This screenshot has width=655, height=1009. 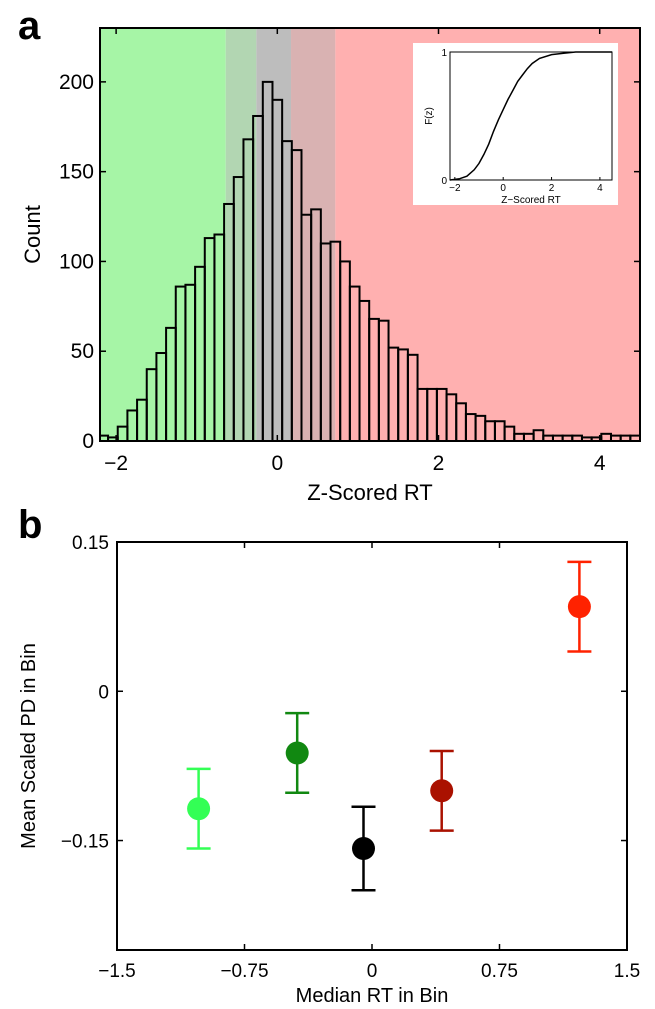 I want to click on x-tick-label: −1.5, so click(x=117, y=971).